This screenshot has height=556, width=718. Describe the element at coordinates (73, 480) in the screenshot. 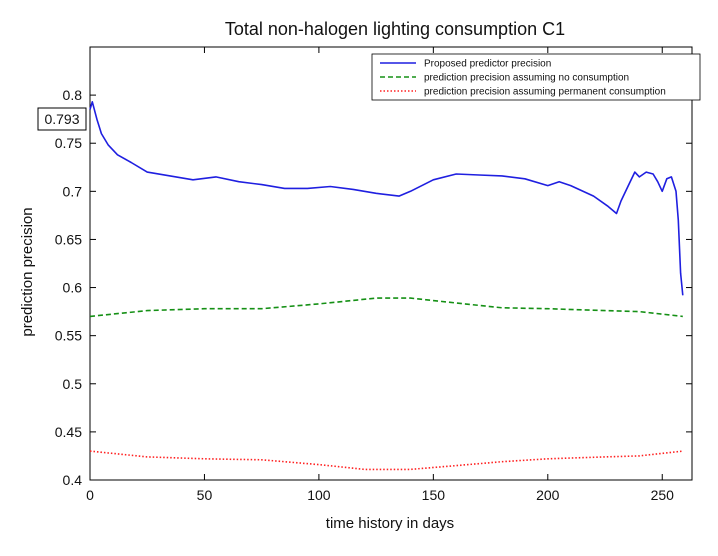

I see `y-tick-label: 0.4` at that location.